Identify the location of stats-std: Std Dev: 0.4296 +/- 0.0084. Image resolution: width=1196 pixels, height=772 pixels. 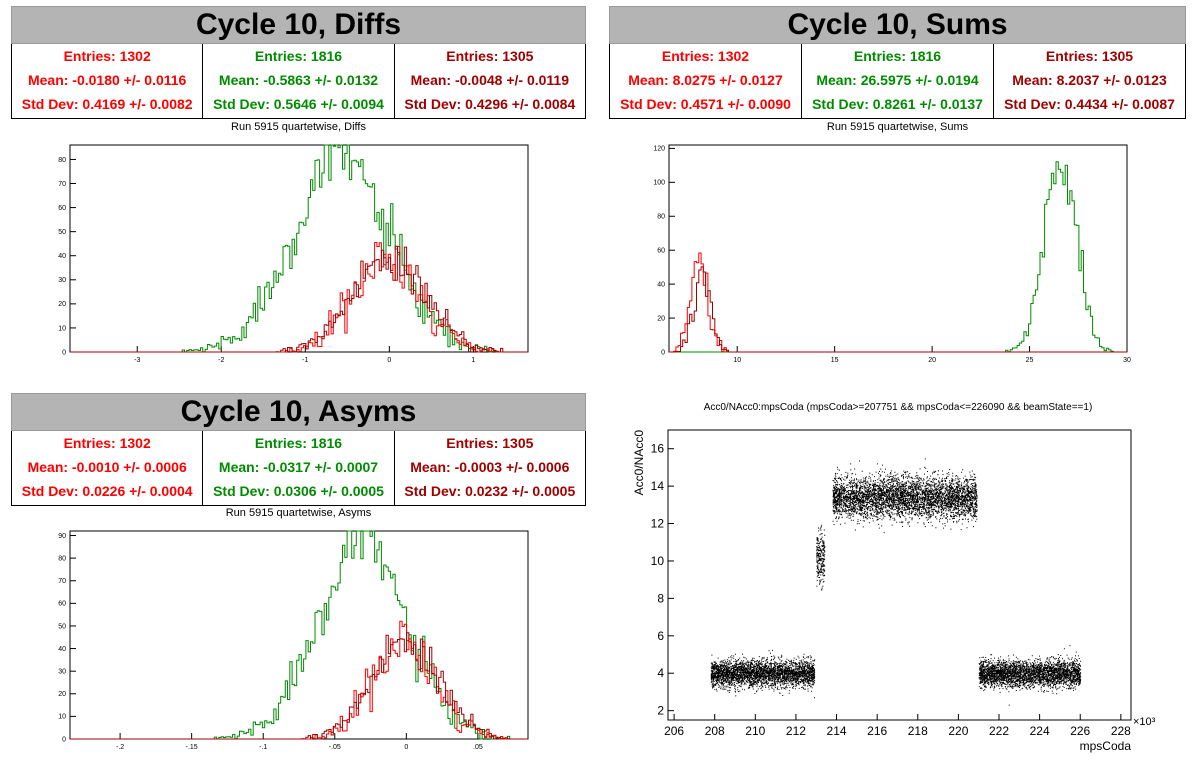
(490, 104).